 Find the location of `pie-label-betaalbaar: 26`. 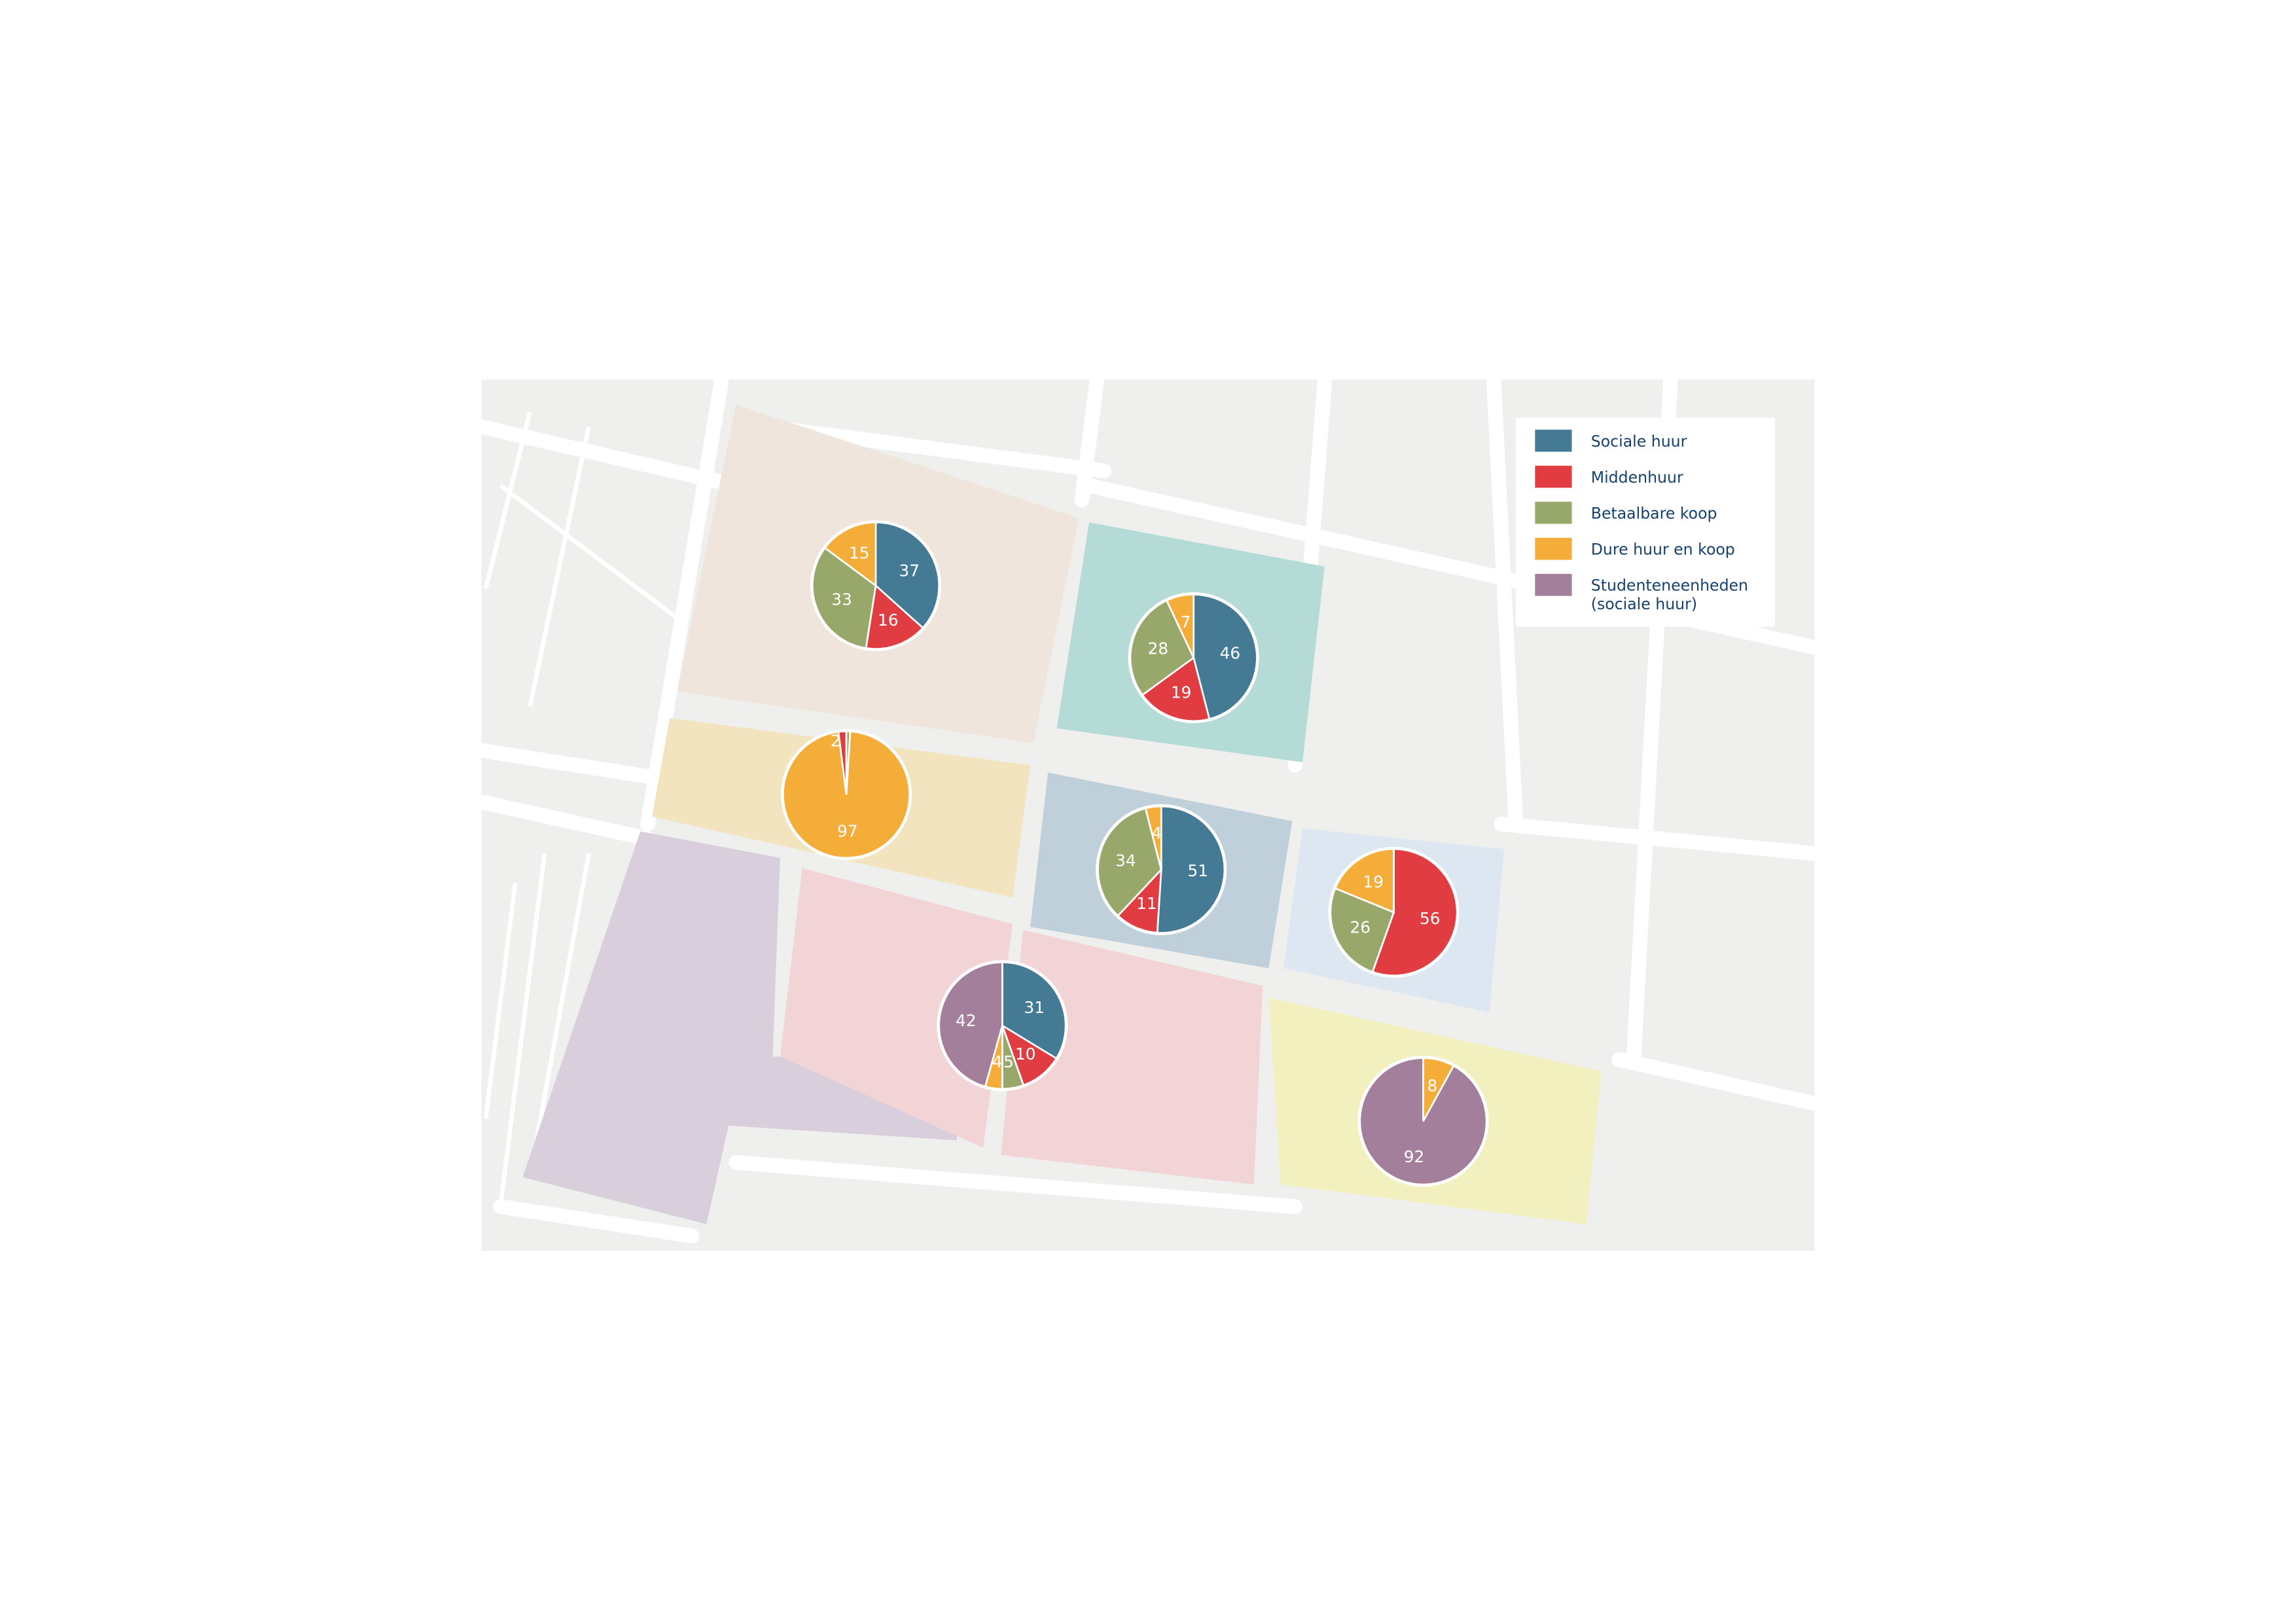

pie-label-betaalbaar: 26 is located at coordinates (1360, 927).